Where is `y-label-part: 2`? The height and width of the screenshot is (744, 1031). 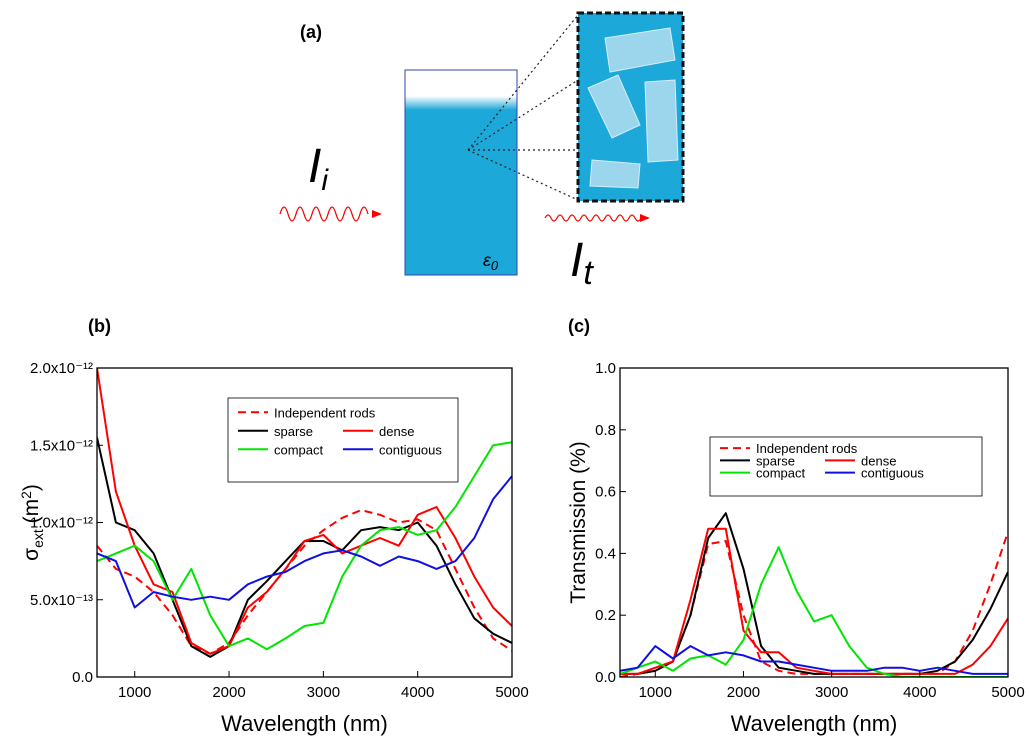
y-label-part: 2 is located at coordinates (26, 495).